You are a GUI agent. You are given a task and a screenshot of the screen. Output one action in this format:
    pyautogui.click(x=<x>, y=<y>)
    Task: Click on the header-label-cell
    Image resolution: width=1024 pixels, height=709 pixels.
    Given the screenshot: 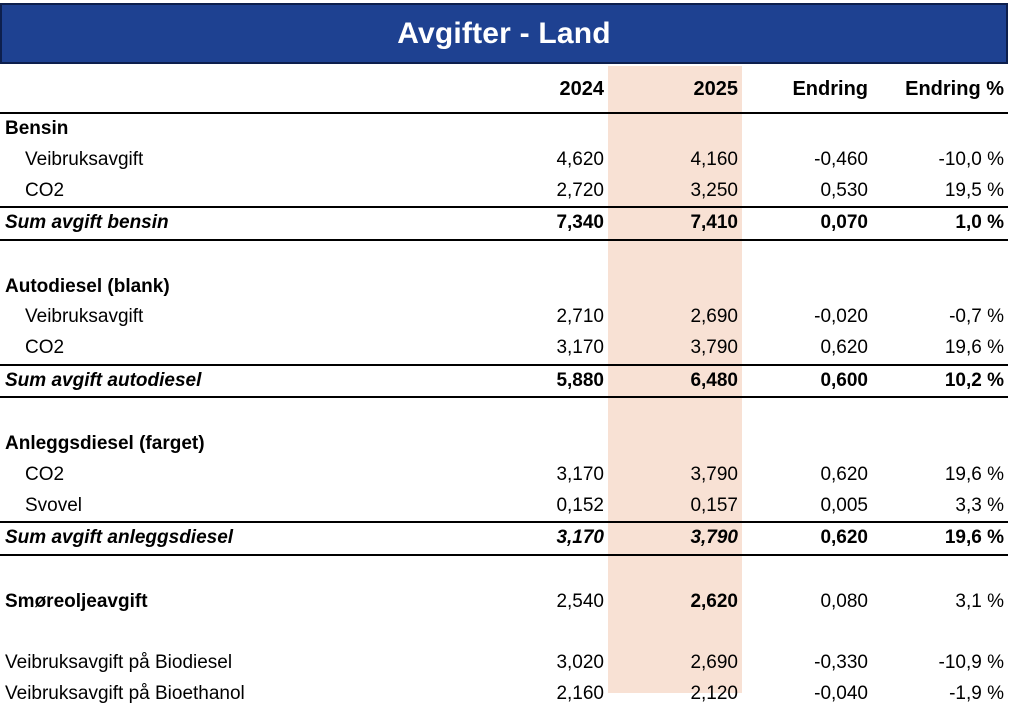 What is the action you would take?
    pyautogui.click(x=237, y=89)
    